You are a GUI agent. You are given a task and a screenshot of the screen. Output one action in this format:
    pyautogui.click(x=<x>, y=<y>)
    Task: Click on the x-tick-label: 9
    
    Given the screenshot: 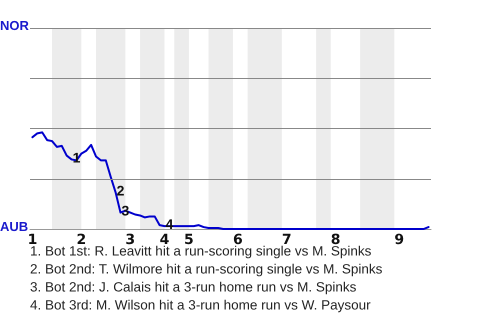 What is the action you would take?
    pyautogui.click(x=399, y=240)
    